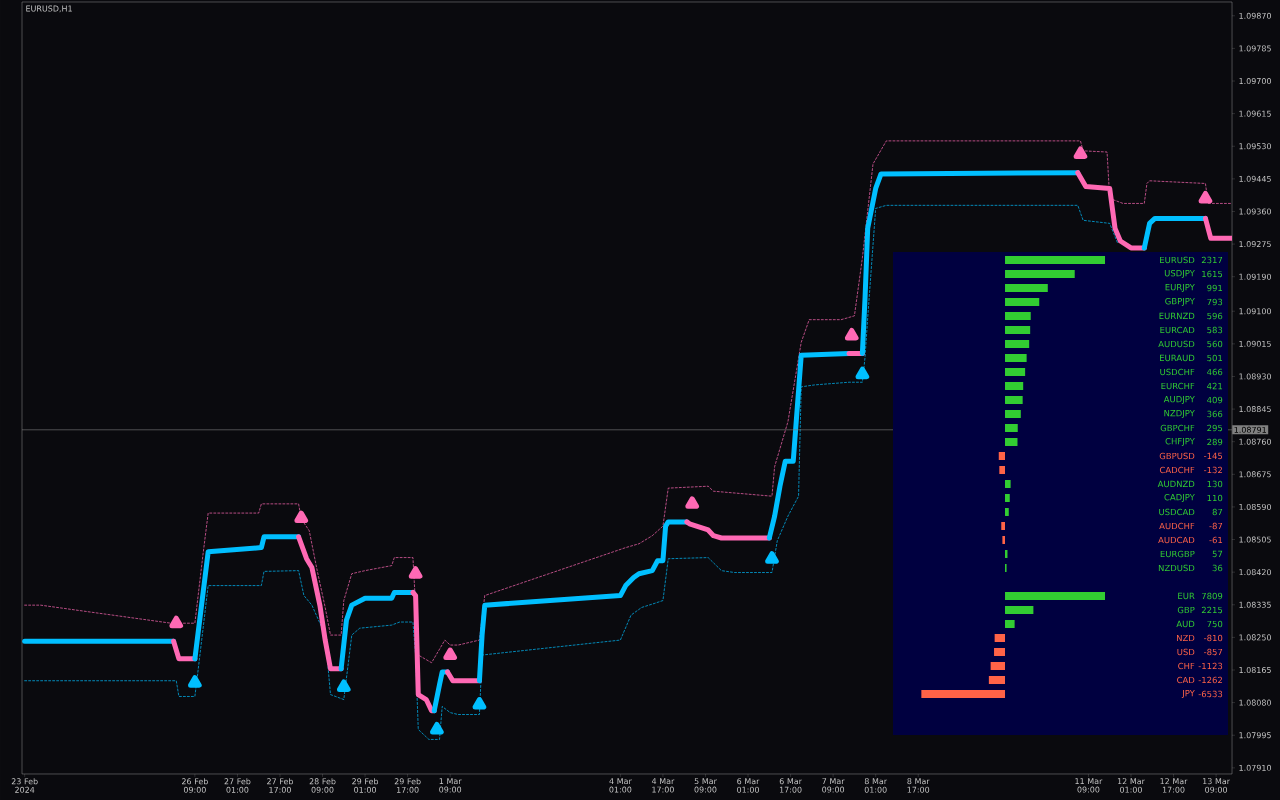  Describe the element at coordinates (1177, 512) in the screenshot. I see `y-tick-label: USDCAD` at that location.